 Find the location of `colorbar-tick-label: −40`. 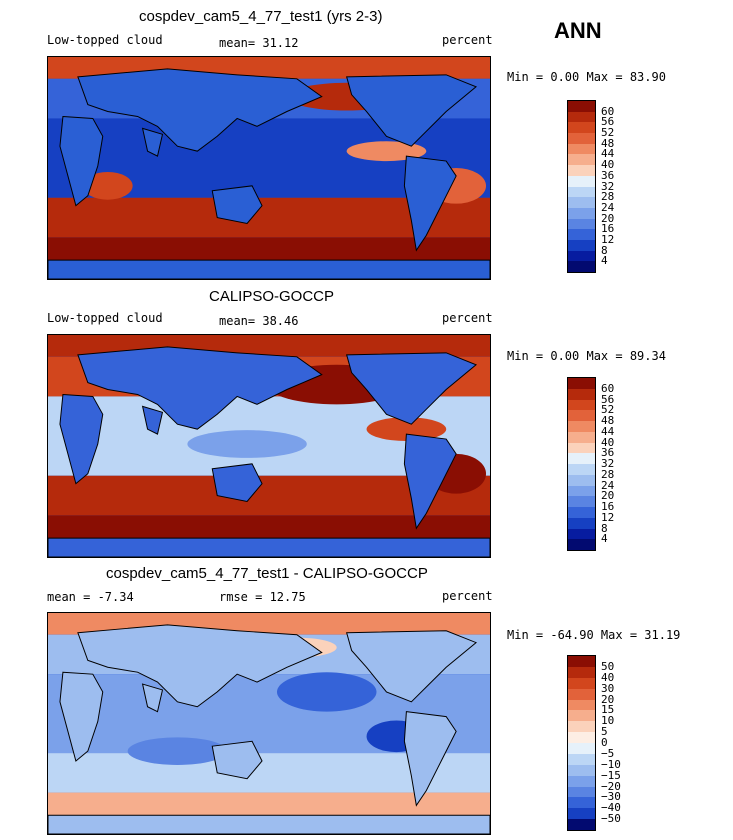

colorbar-tick-label: −40 is located at coordinates (611, 808).